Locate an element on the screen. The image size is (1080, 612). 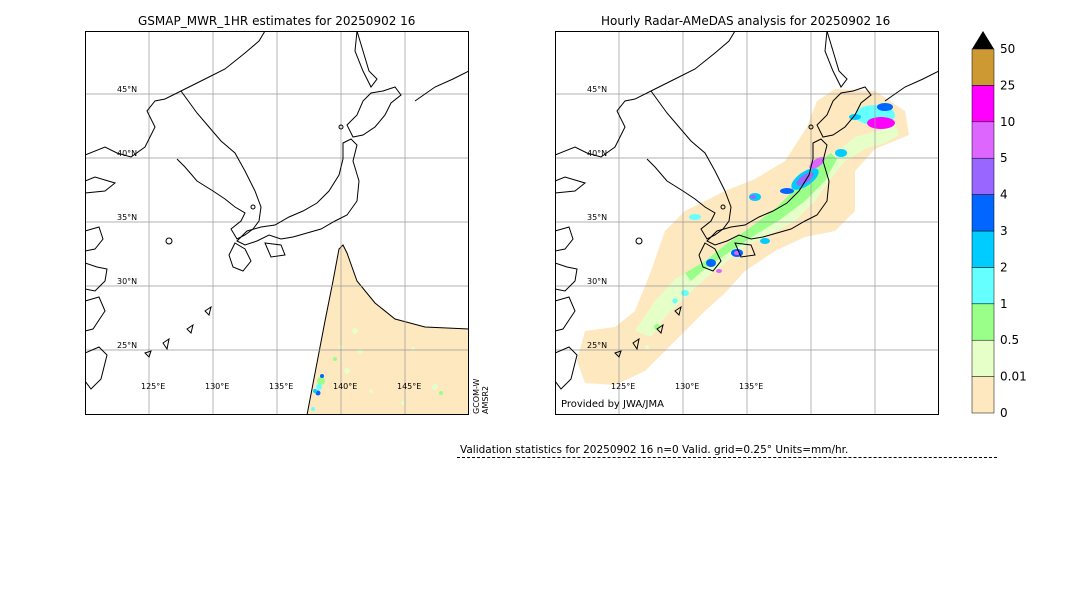
colorbar-tick-label: 0.01 is located at coordinates (1013, 377).